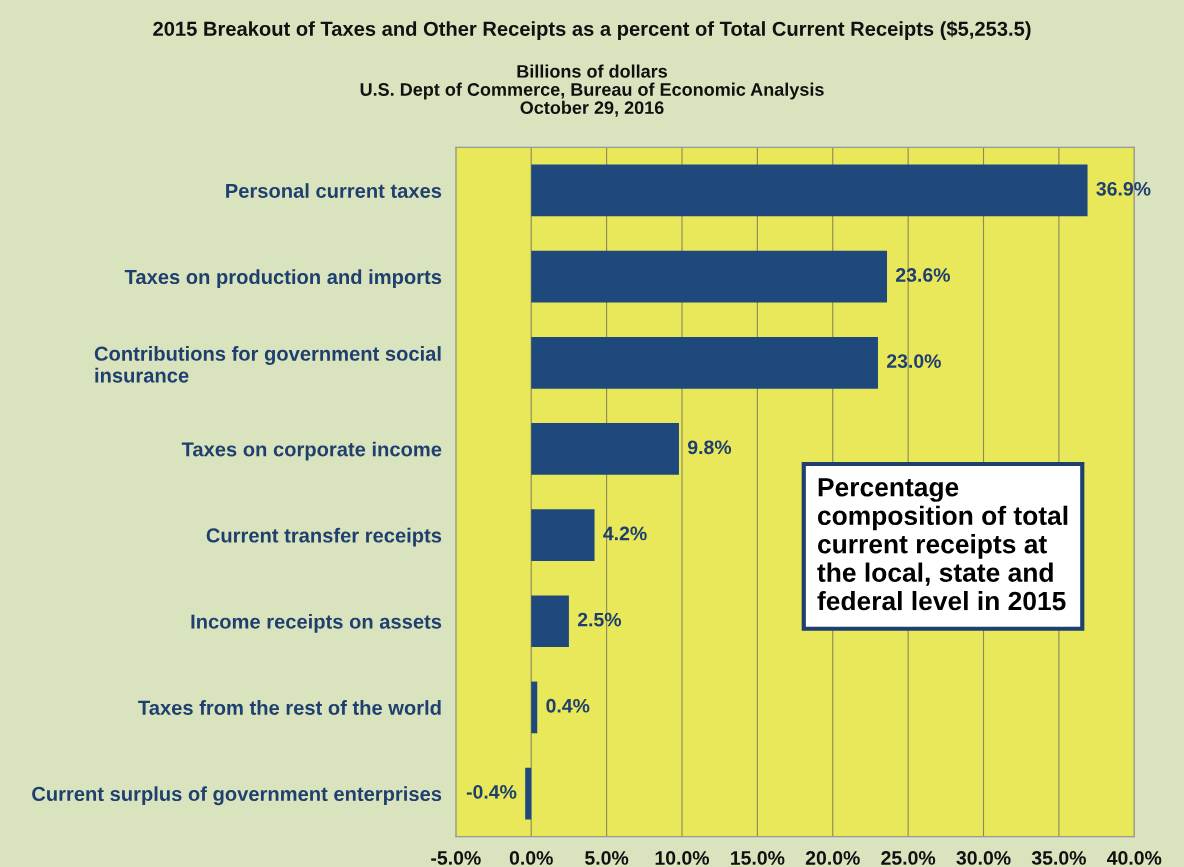 This screenshot has height=867, width=1184. What do you see at coordinates (625, 533) in the screenshot?
I see `data-label: 4.2%` at bounding box center [625, 533].